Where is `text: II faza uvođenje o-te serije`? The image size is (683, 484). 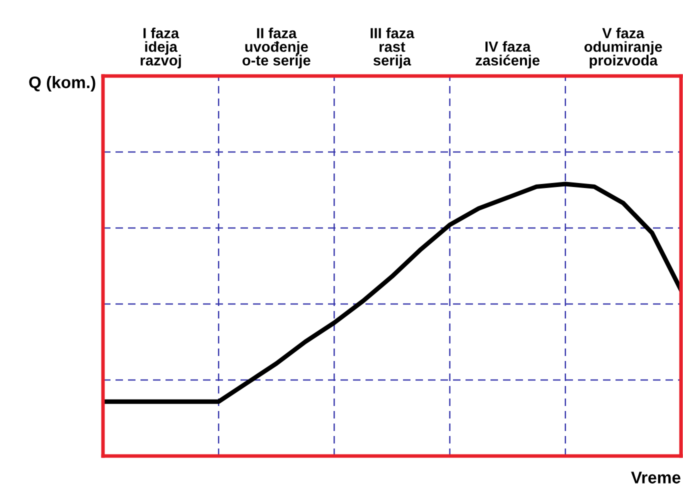
text: II faza uvođenje o-te serije is located at coordinates (276, 48).